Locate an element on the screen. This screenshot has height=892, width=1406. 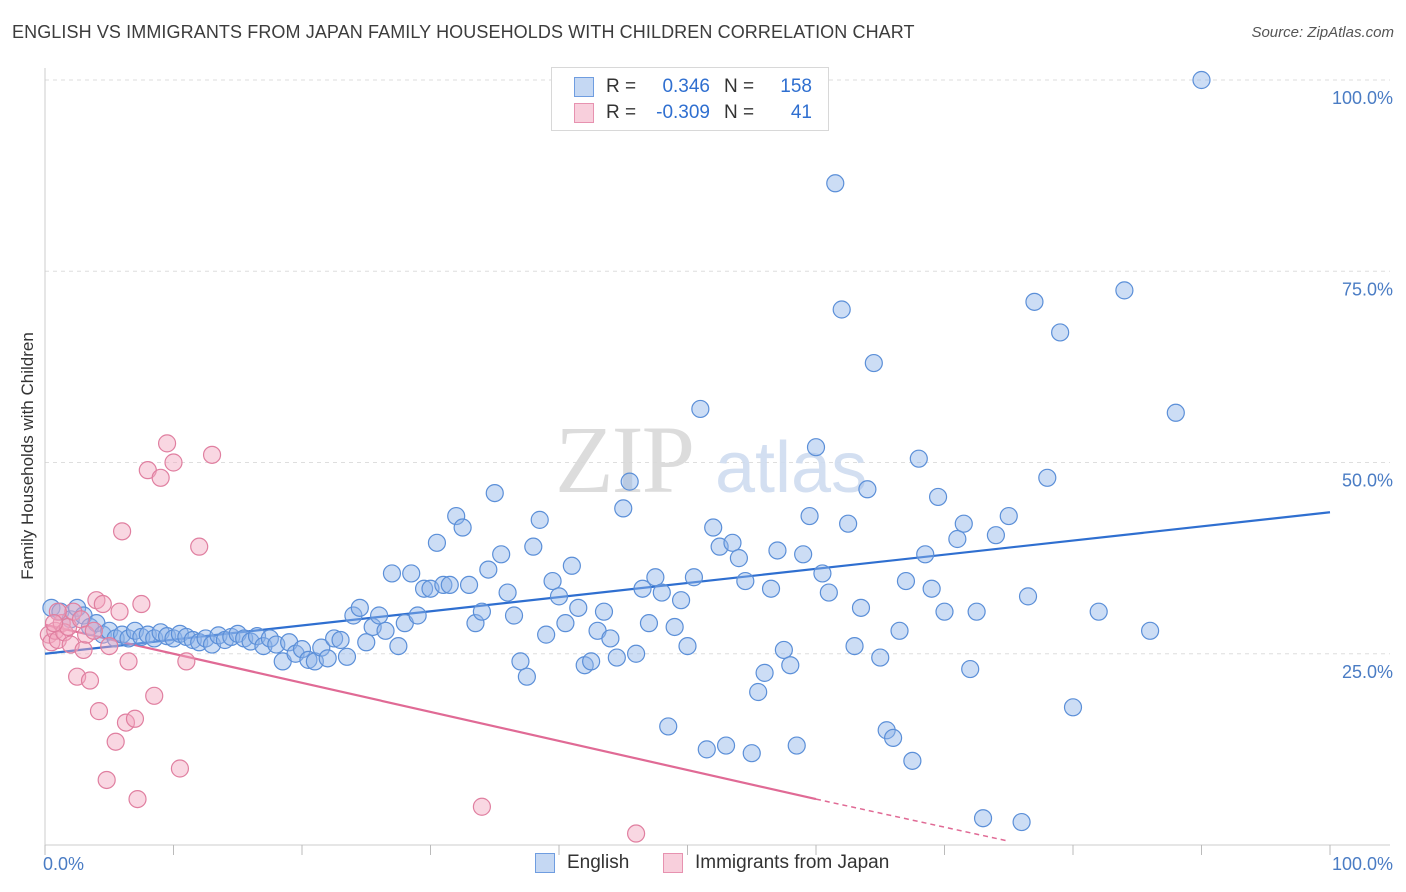
watermark: ZIP atlas is located at coordinates (711, 459).